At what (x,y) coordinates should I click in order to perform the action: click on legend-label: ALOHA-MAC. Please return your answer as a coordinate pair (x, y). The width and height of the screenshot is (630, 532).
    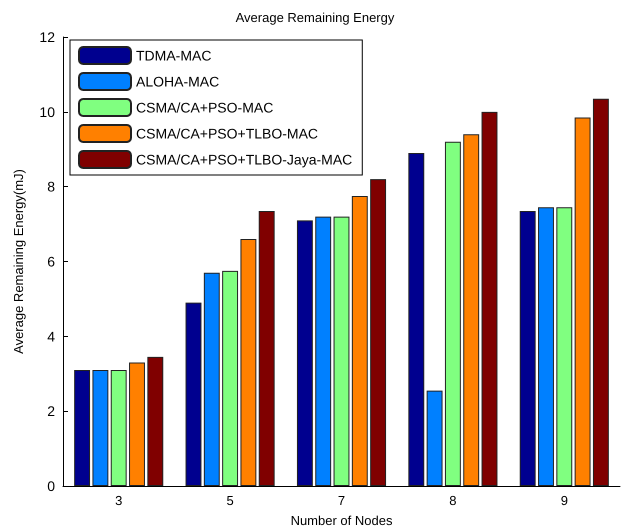
    Looking at the image, I should click on (178, 82).